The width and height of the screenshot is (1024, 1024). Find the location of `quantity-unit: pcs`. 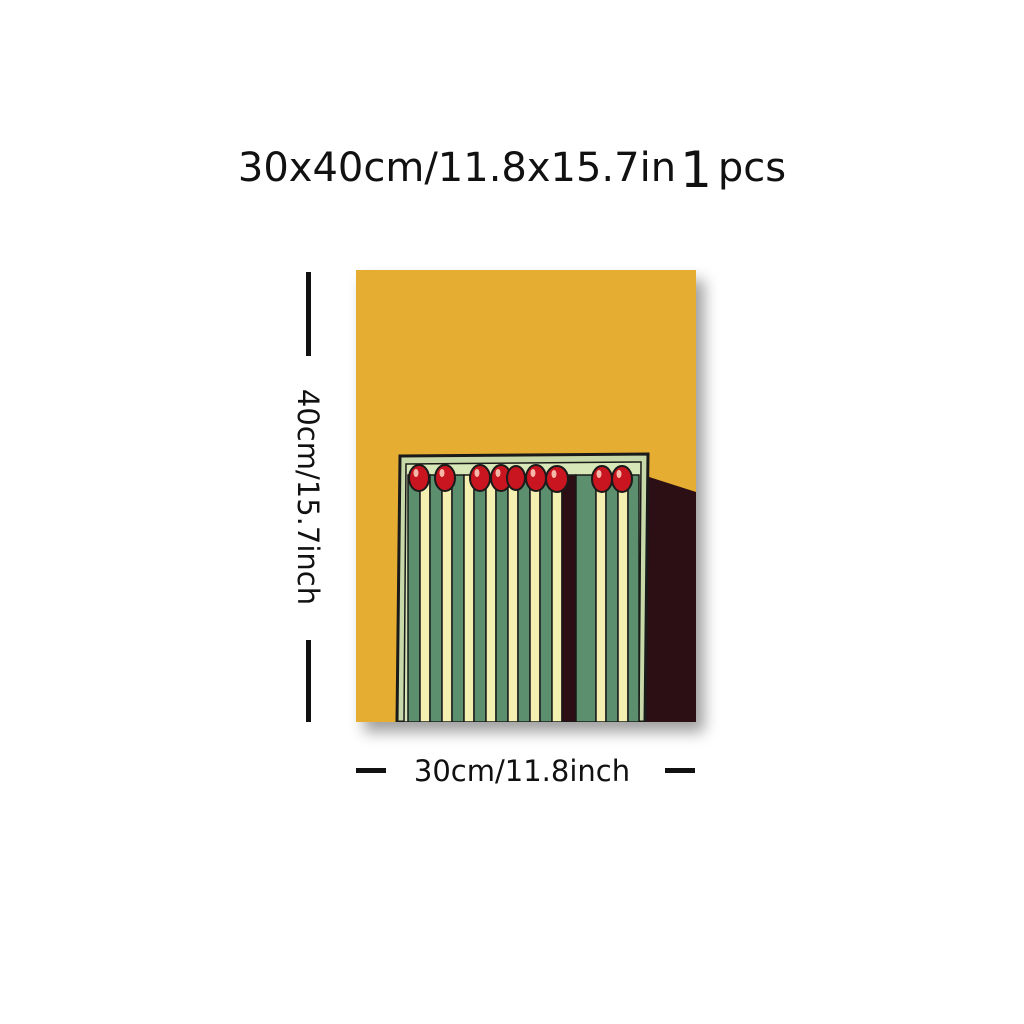

quantity-unit: pcs is located at coordinates (752, 168).